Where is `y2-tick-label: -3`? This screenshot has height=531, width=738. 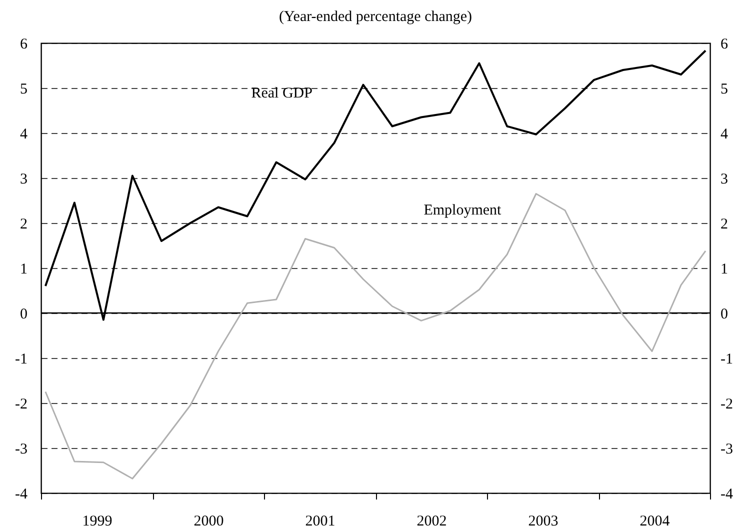 y2-tick-label: -3 is located at coordinates (726, 450).